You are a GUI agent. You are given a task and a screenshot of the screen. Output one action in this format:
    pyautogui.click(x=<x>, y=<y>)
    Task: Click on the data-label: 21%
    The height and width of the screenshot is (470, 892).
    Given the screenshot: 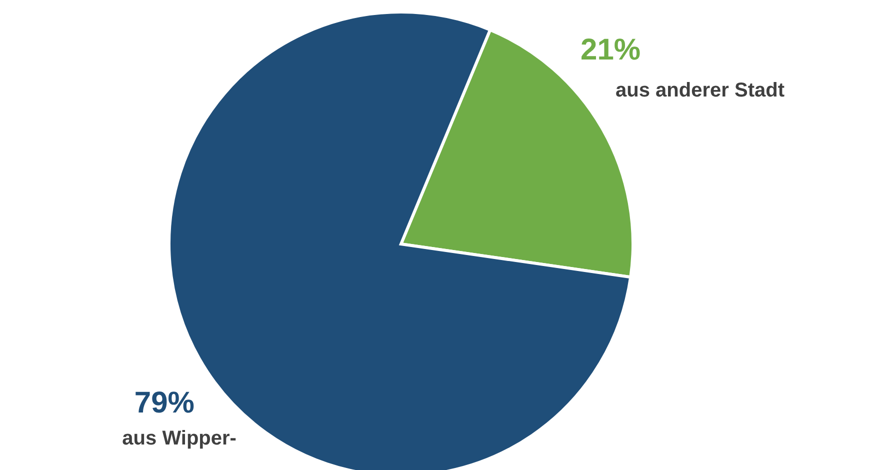 What is the action you would take?
    pyautogui.click(x=610, y=50)
    